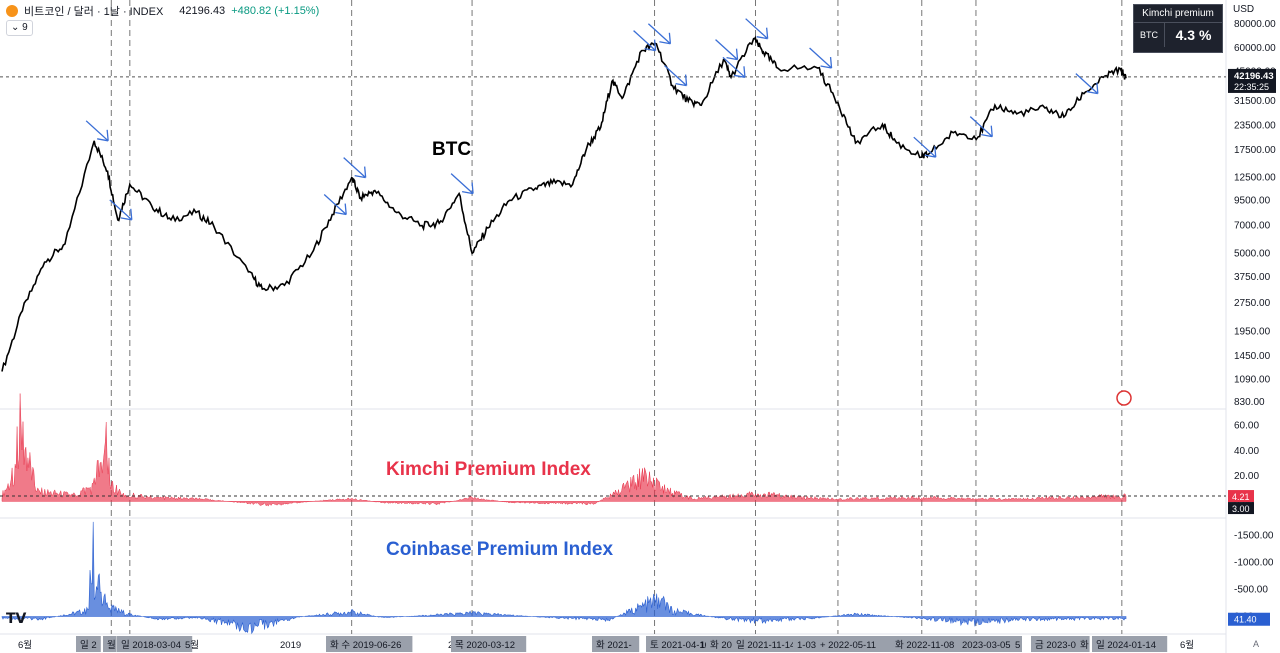  I want to click on last-price-tag, so click(1252, 80).